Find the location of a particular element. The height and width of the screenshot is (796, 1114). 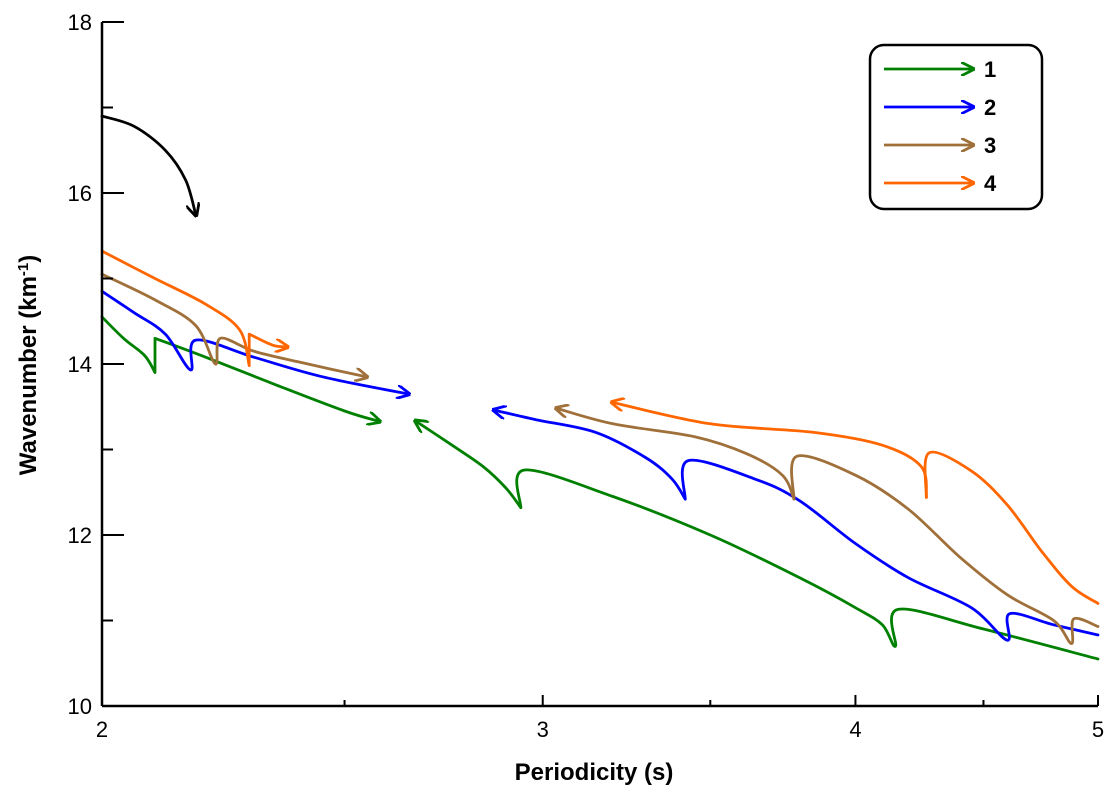

y-axis-title-close: ) is located at coordinates (28, 259).